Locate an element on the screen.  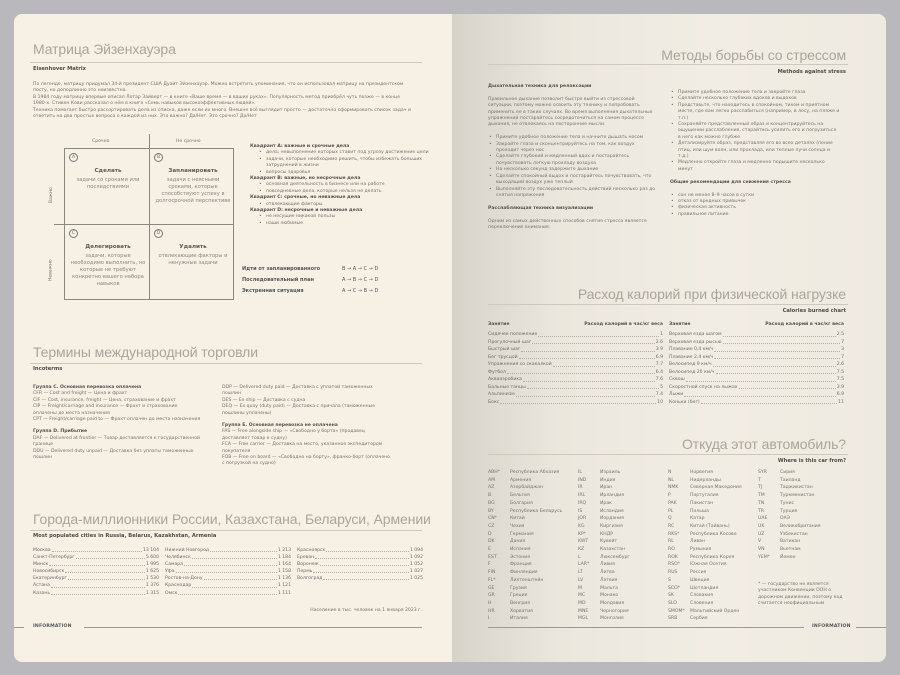
country-code: LV is located at coordinates (581, 580).